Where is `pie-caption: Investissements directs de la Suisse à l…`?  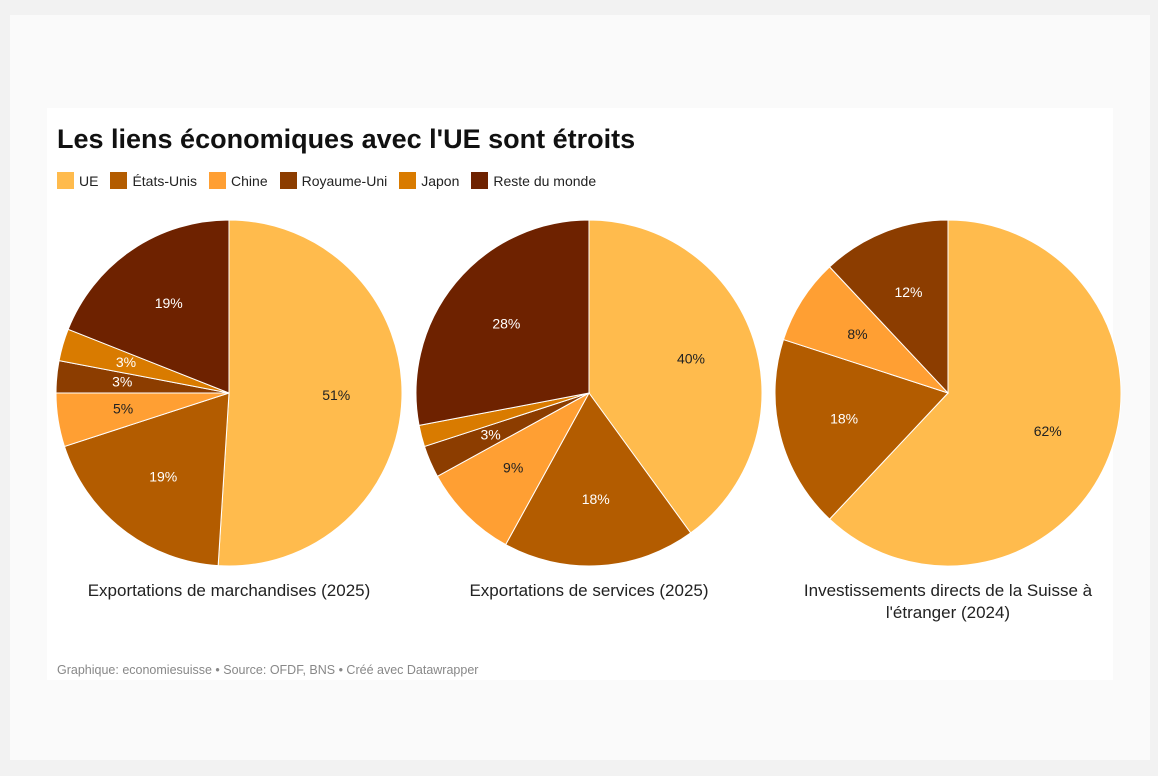 pie-caption: Investissements directs de la Suisse à l… is located at coordinates (948, 601).